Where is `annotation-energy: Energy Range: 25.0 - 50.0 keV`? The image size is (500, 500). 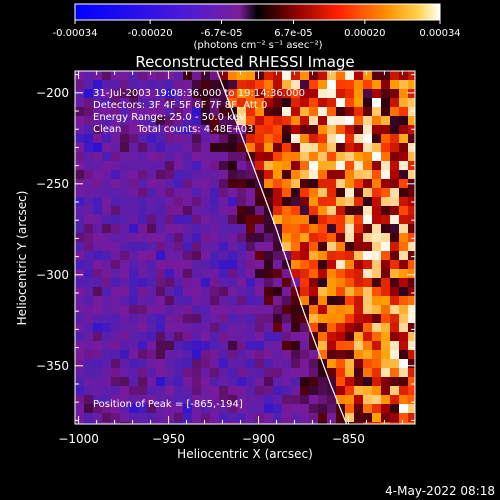 annotation-energy: Energy Range: 25.0 - 50.0 keV is located at coordinates (169, 117).